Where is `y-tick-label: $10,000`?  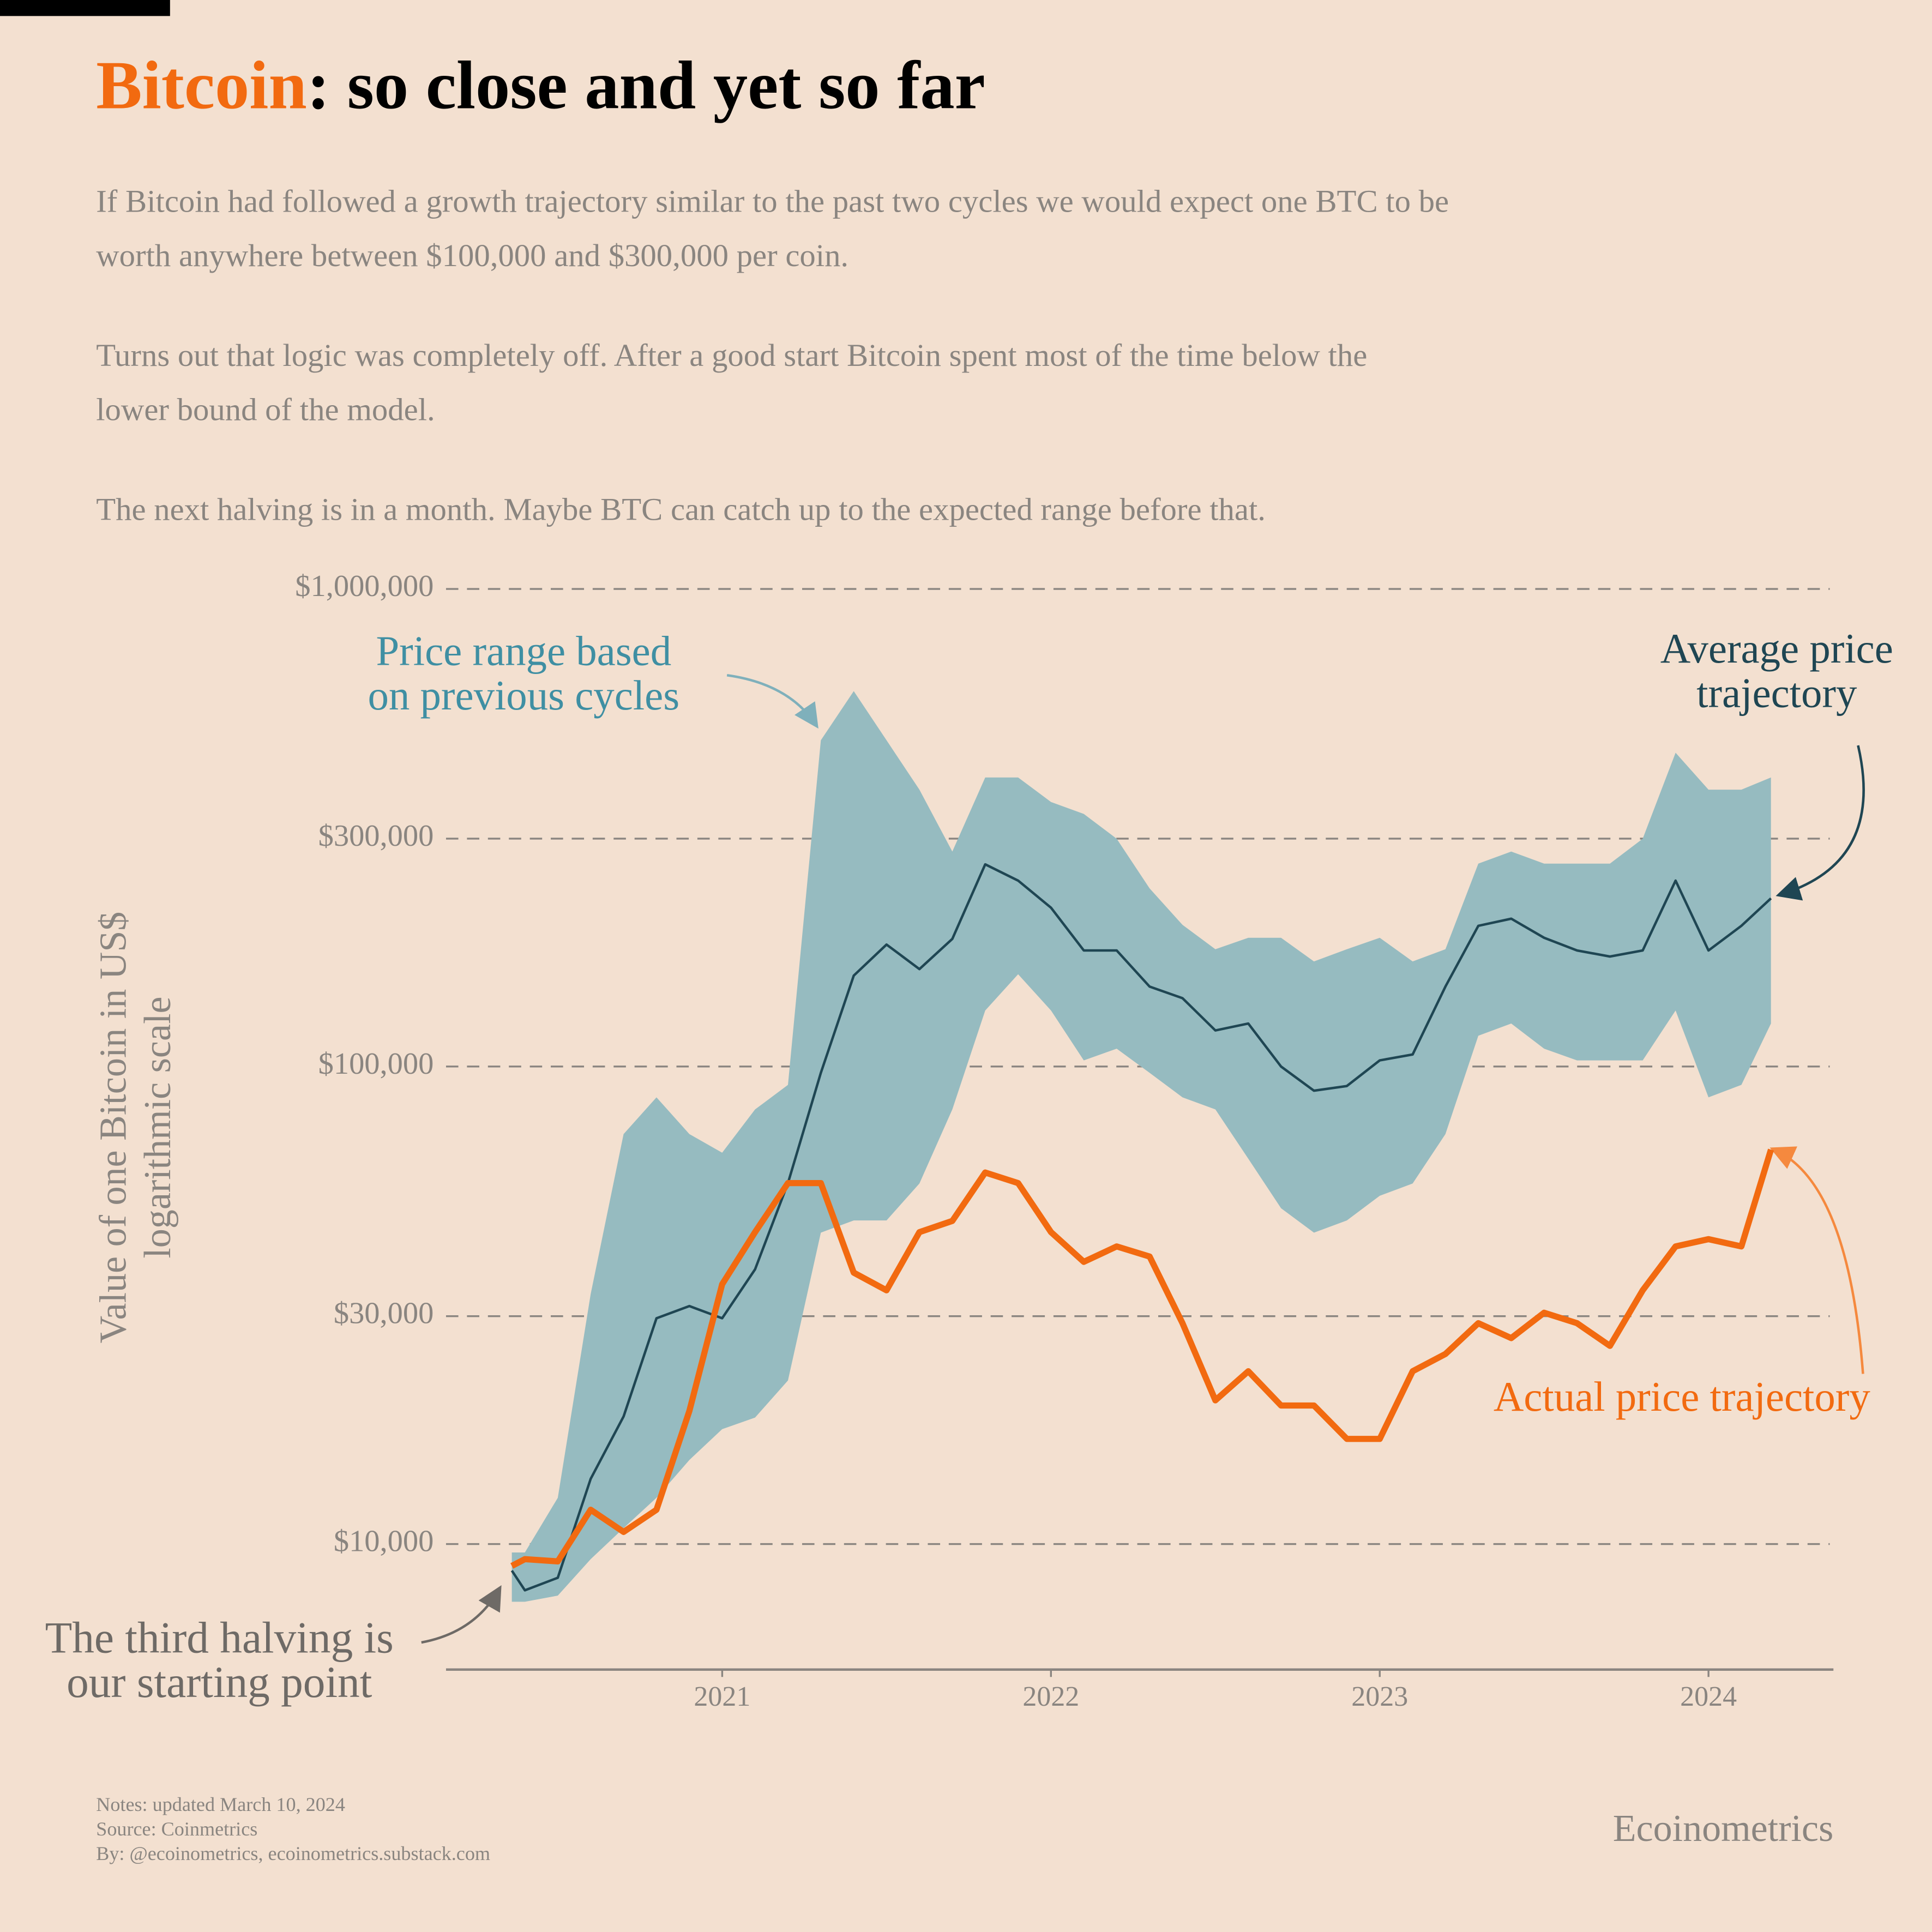 y-tick-label: $10,000 is located at coordinates (384, 1541).